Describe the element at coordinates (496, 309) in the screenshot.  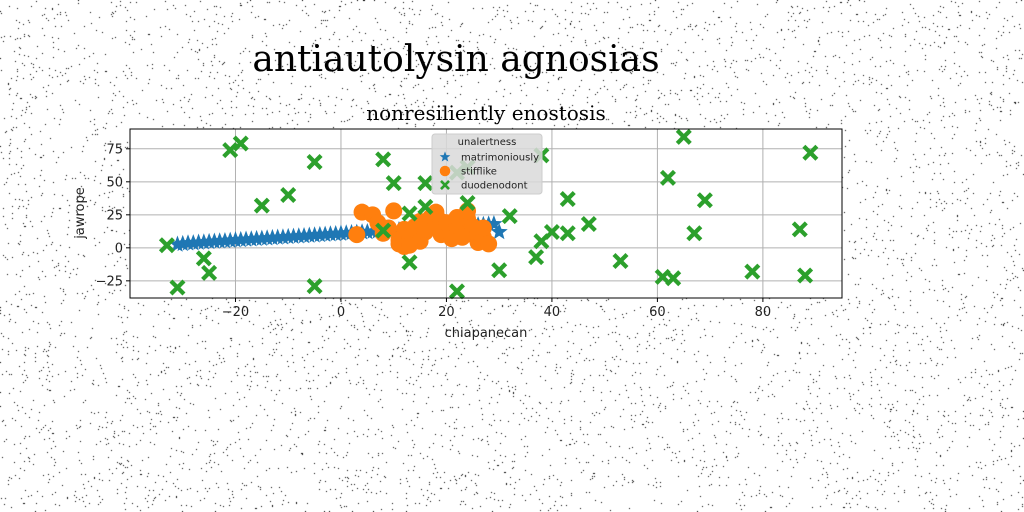
I see `x-axis-ticks: −20 0 20 40 60 80` at that location.